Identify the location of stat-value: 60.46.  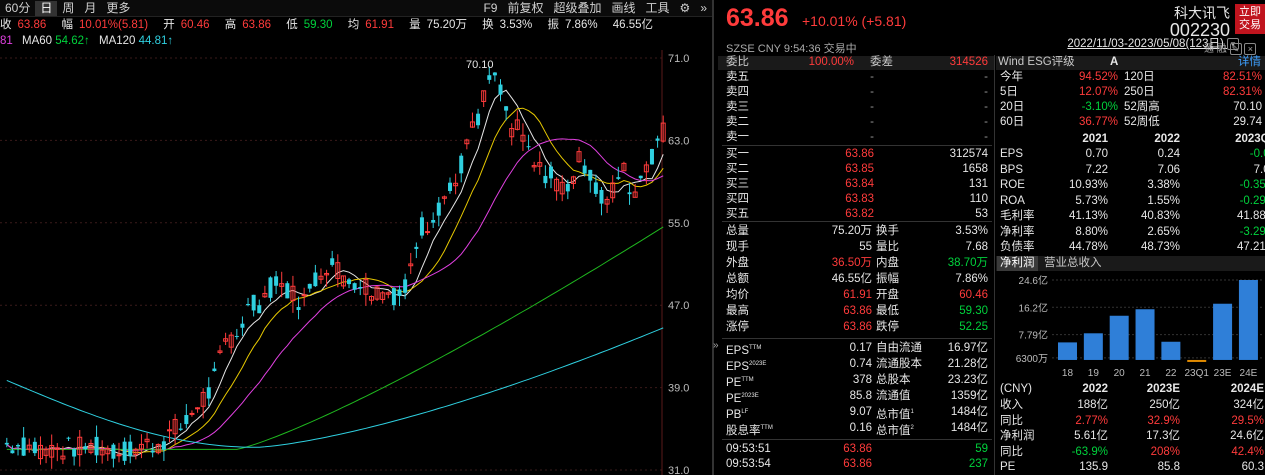
(973, 295).